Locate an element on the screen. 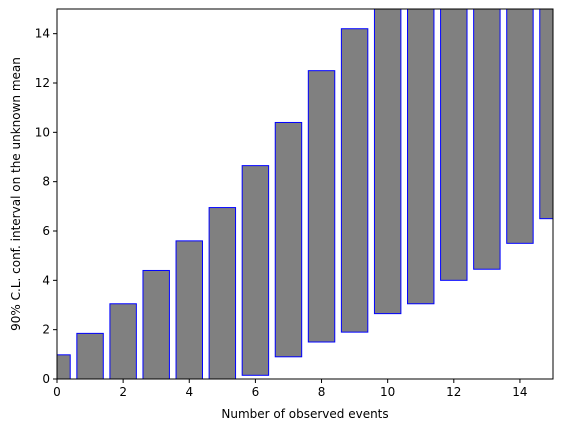  y-tick-label: 6 is located at coordinates (46, 231).